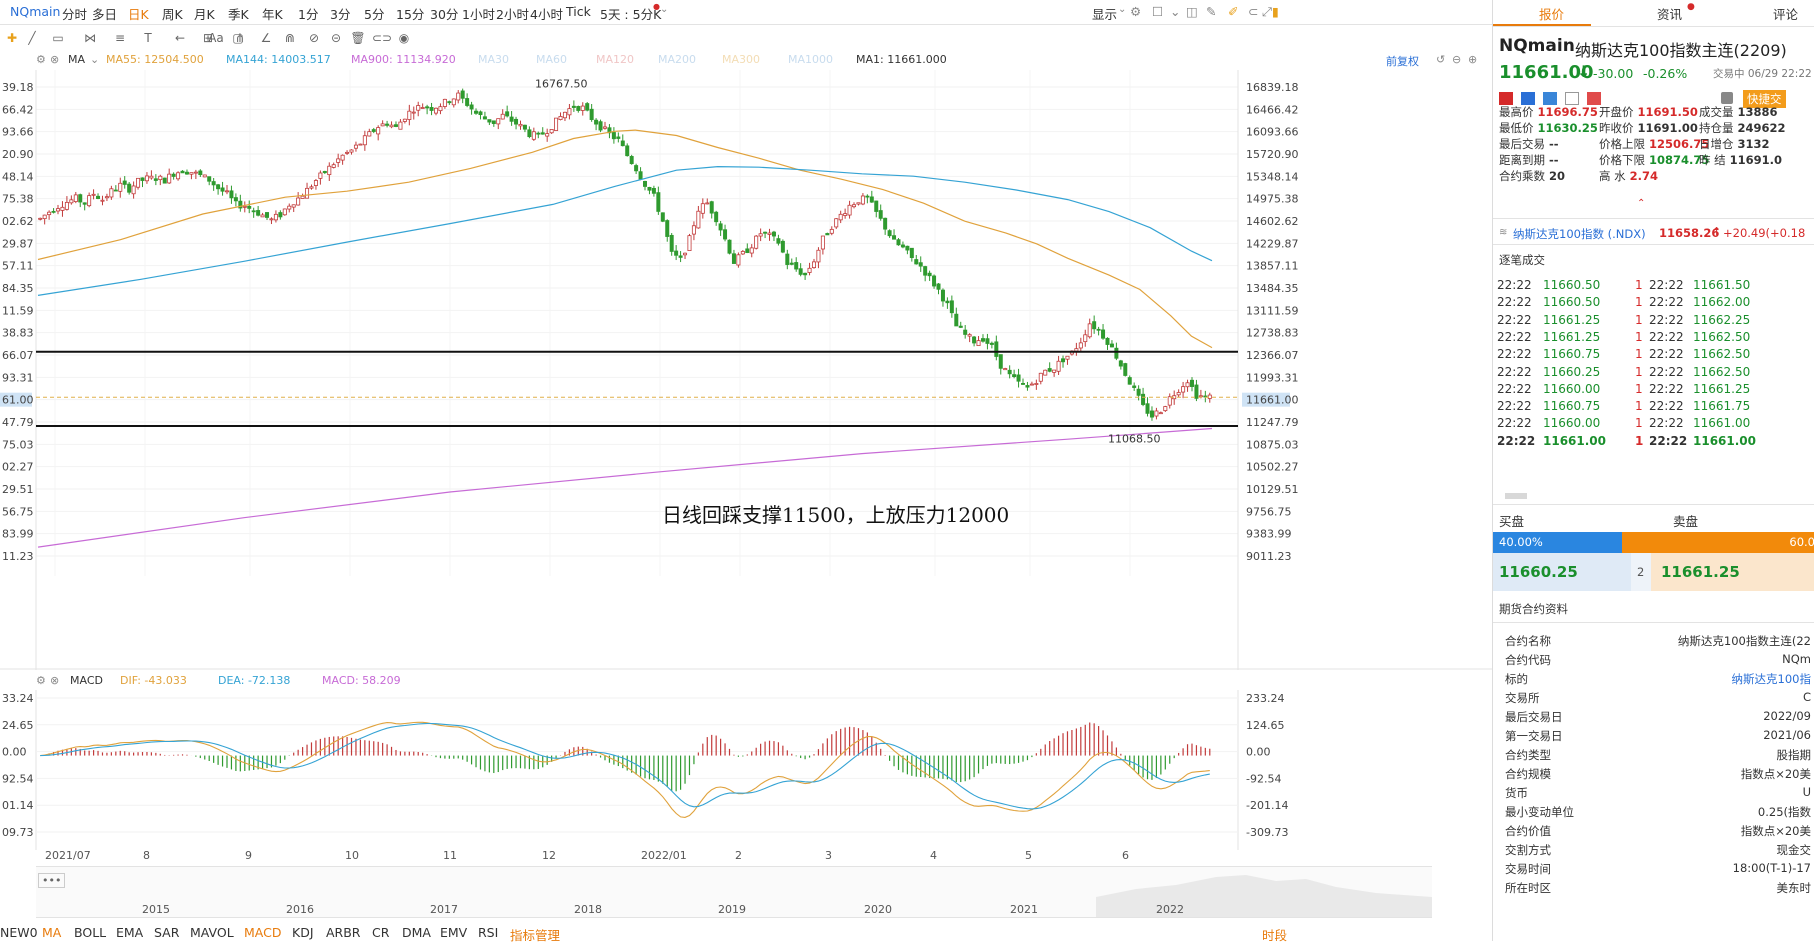 The image size is (1814, 944). What do you see at coordinates (1233, 11) in the screenshot?
I see `pen-icon: ✐` at bounding box center [1233, 11].